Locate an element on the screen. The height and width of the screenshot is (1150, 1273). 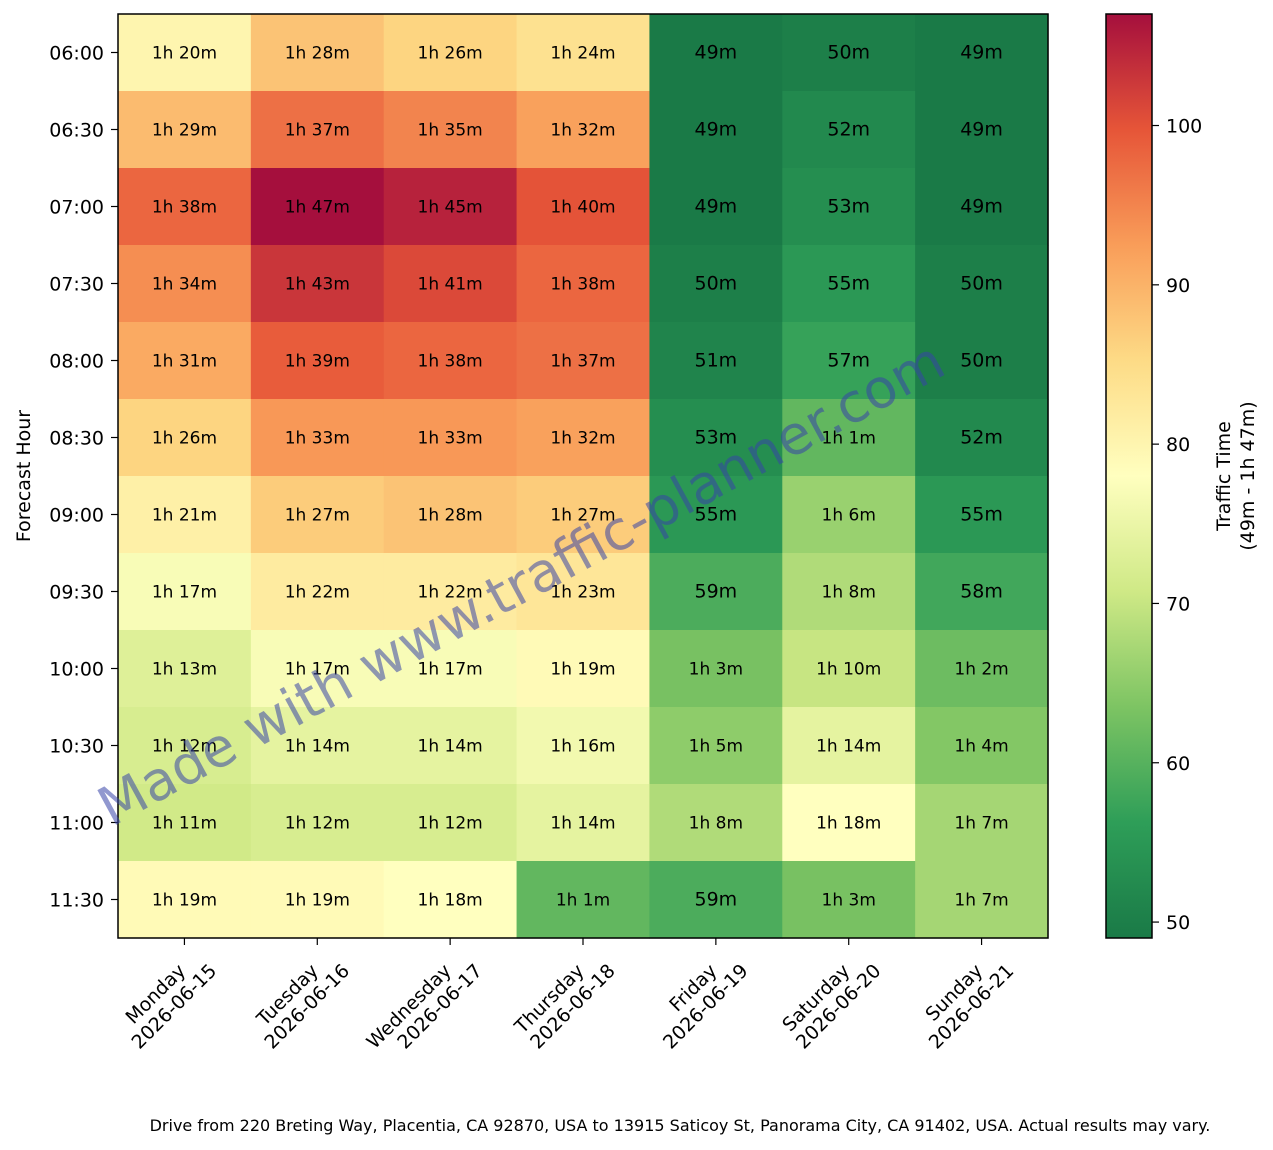
cell-value-label: 1h 8m is located at coordinates (849, 593).